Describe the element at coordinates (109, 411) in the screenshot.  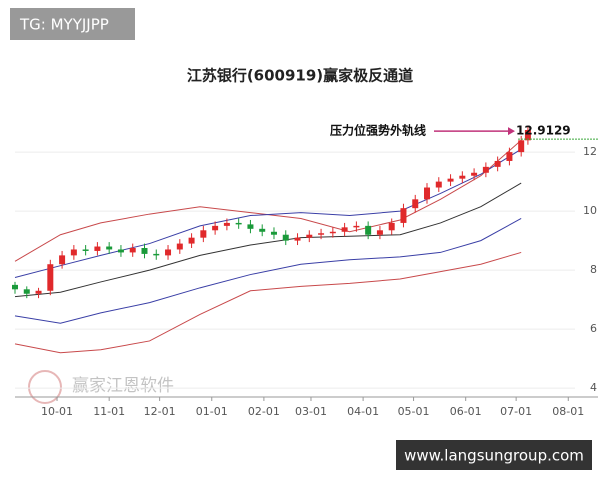
I see `x-tick-label: 11-01` at that location.